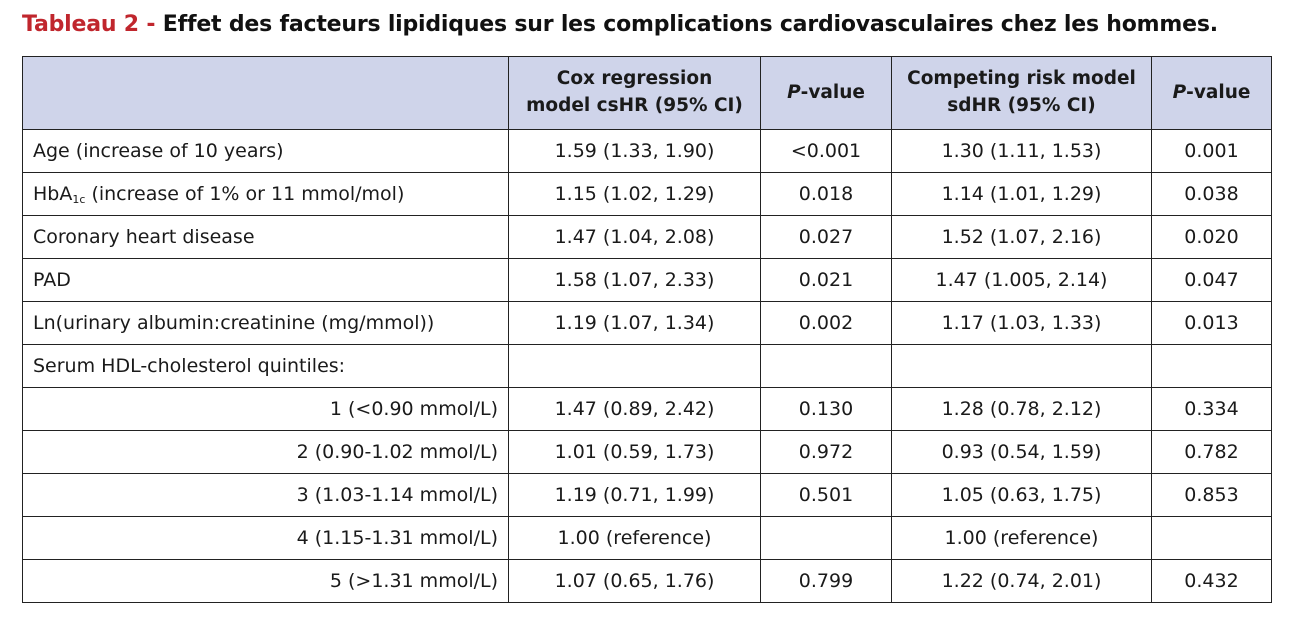  What do you see at coordinates (826, 581) in the screenshot?
I see `cox-p-value: 0.799` at bounding box center [826, 581].